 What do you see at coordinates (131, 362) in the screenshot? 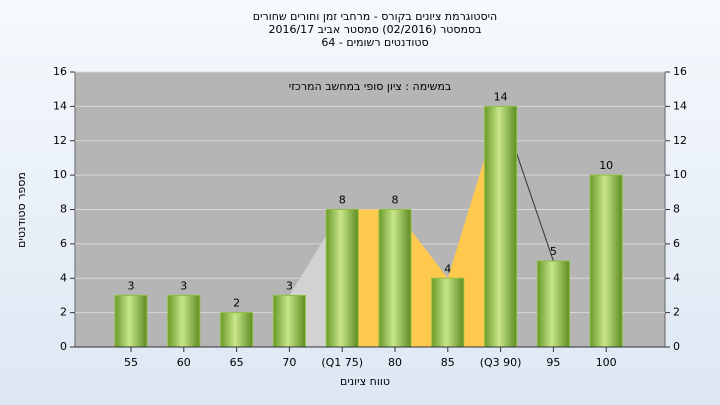
I see `x-tick-label: 55` at bounding box center [131, 362].